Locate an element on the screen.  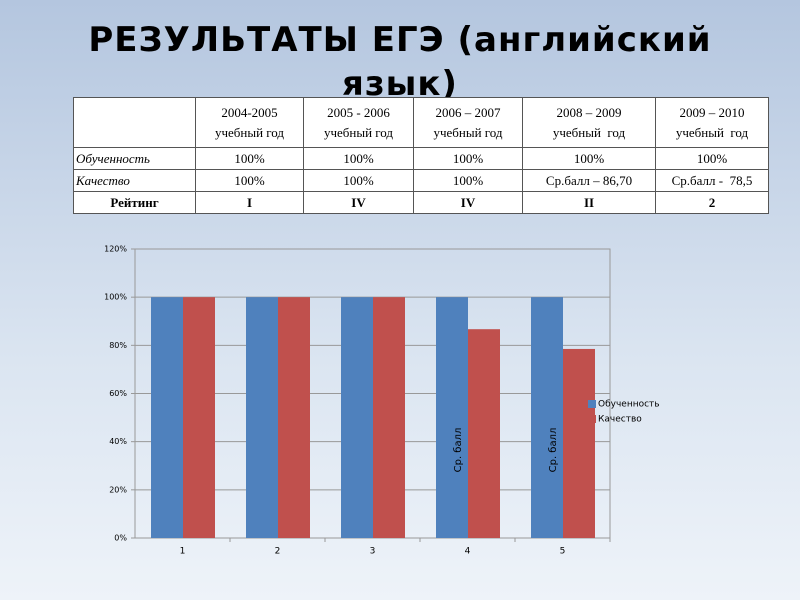
header-period: 2005 - 2006 is located at coordinates (358, 112).